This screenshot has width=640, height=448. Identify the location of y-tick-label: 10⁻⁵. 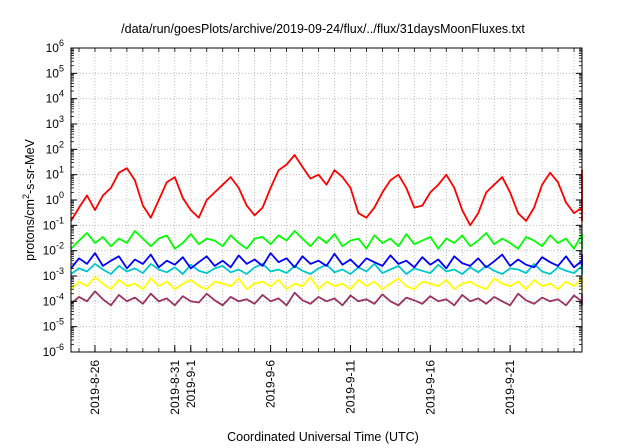
(53, 325).